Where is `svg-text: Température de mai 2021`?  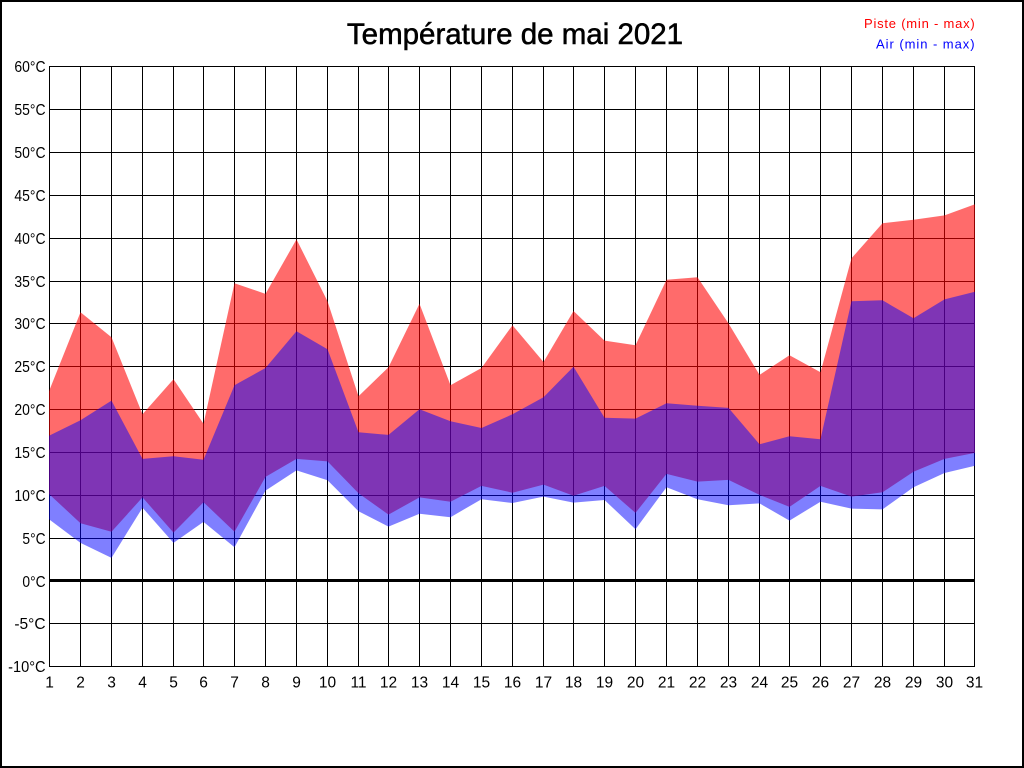 svg-text: Température de mai 2021 is located at coordinates (515, 34).